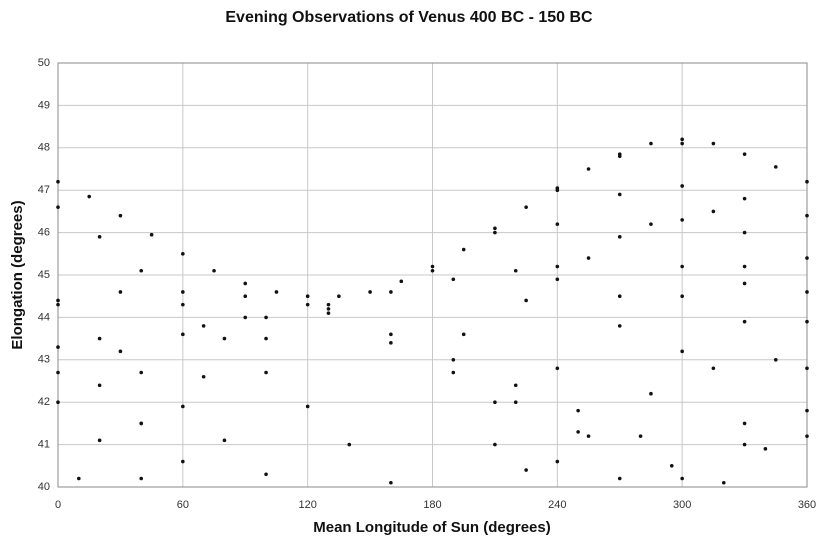 This screenshot has height=544, width=818. What do you see at coordinates (44, 487) in the screenshot?
I see `y-tick-label: 40` at bounding box center [44, 487].